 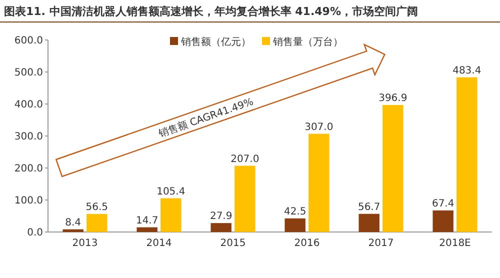 What do you see at coordinates (28, 73) in the screenshot?
I see `y-tick-label: 500.0` at bounding box center [28, 73].